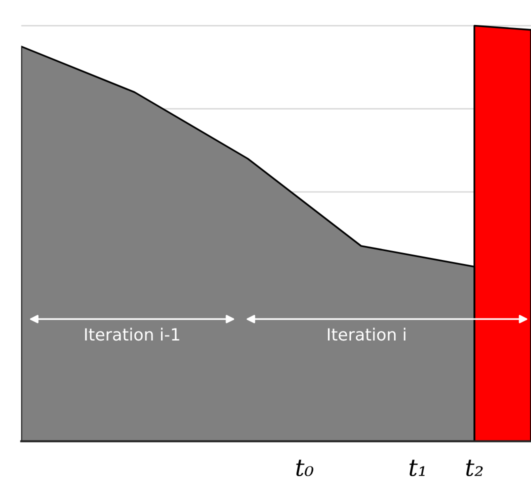 This screenshot has height=493, width=531. What do you see at coordinates (417, 468) in the screenshot?
I see `x-tick-label: t₁` at bounding box center [417, 468].